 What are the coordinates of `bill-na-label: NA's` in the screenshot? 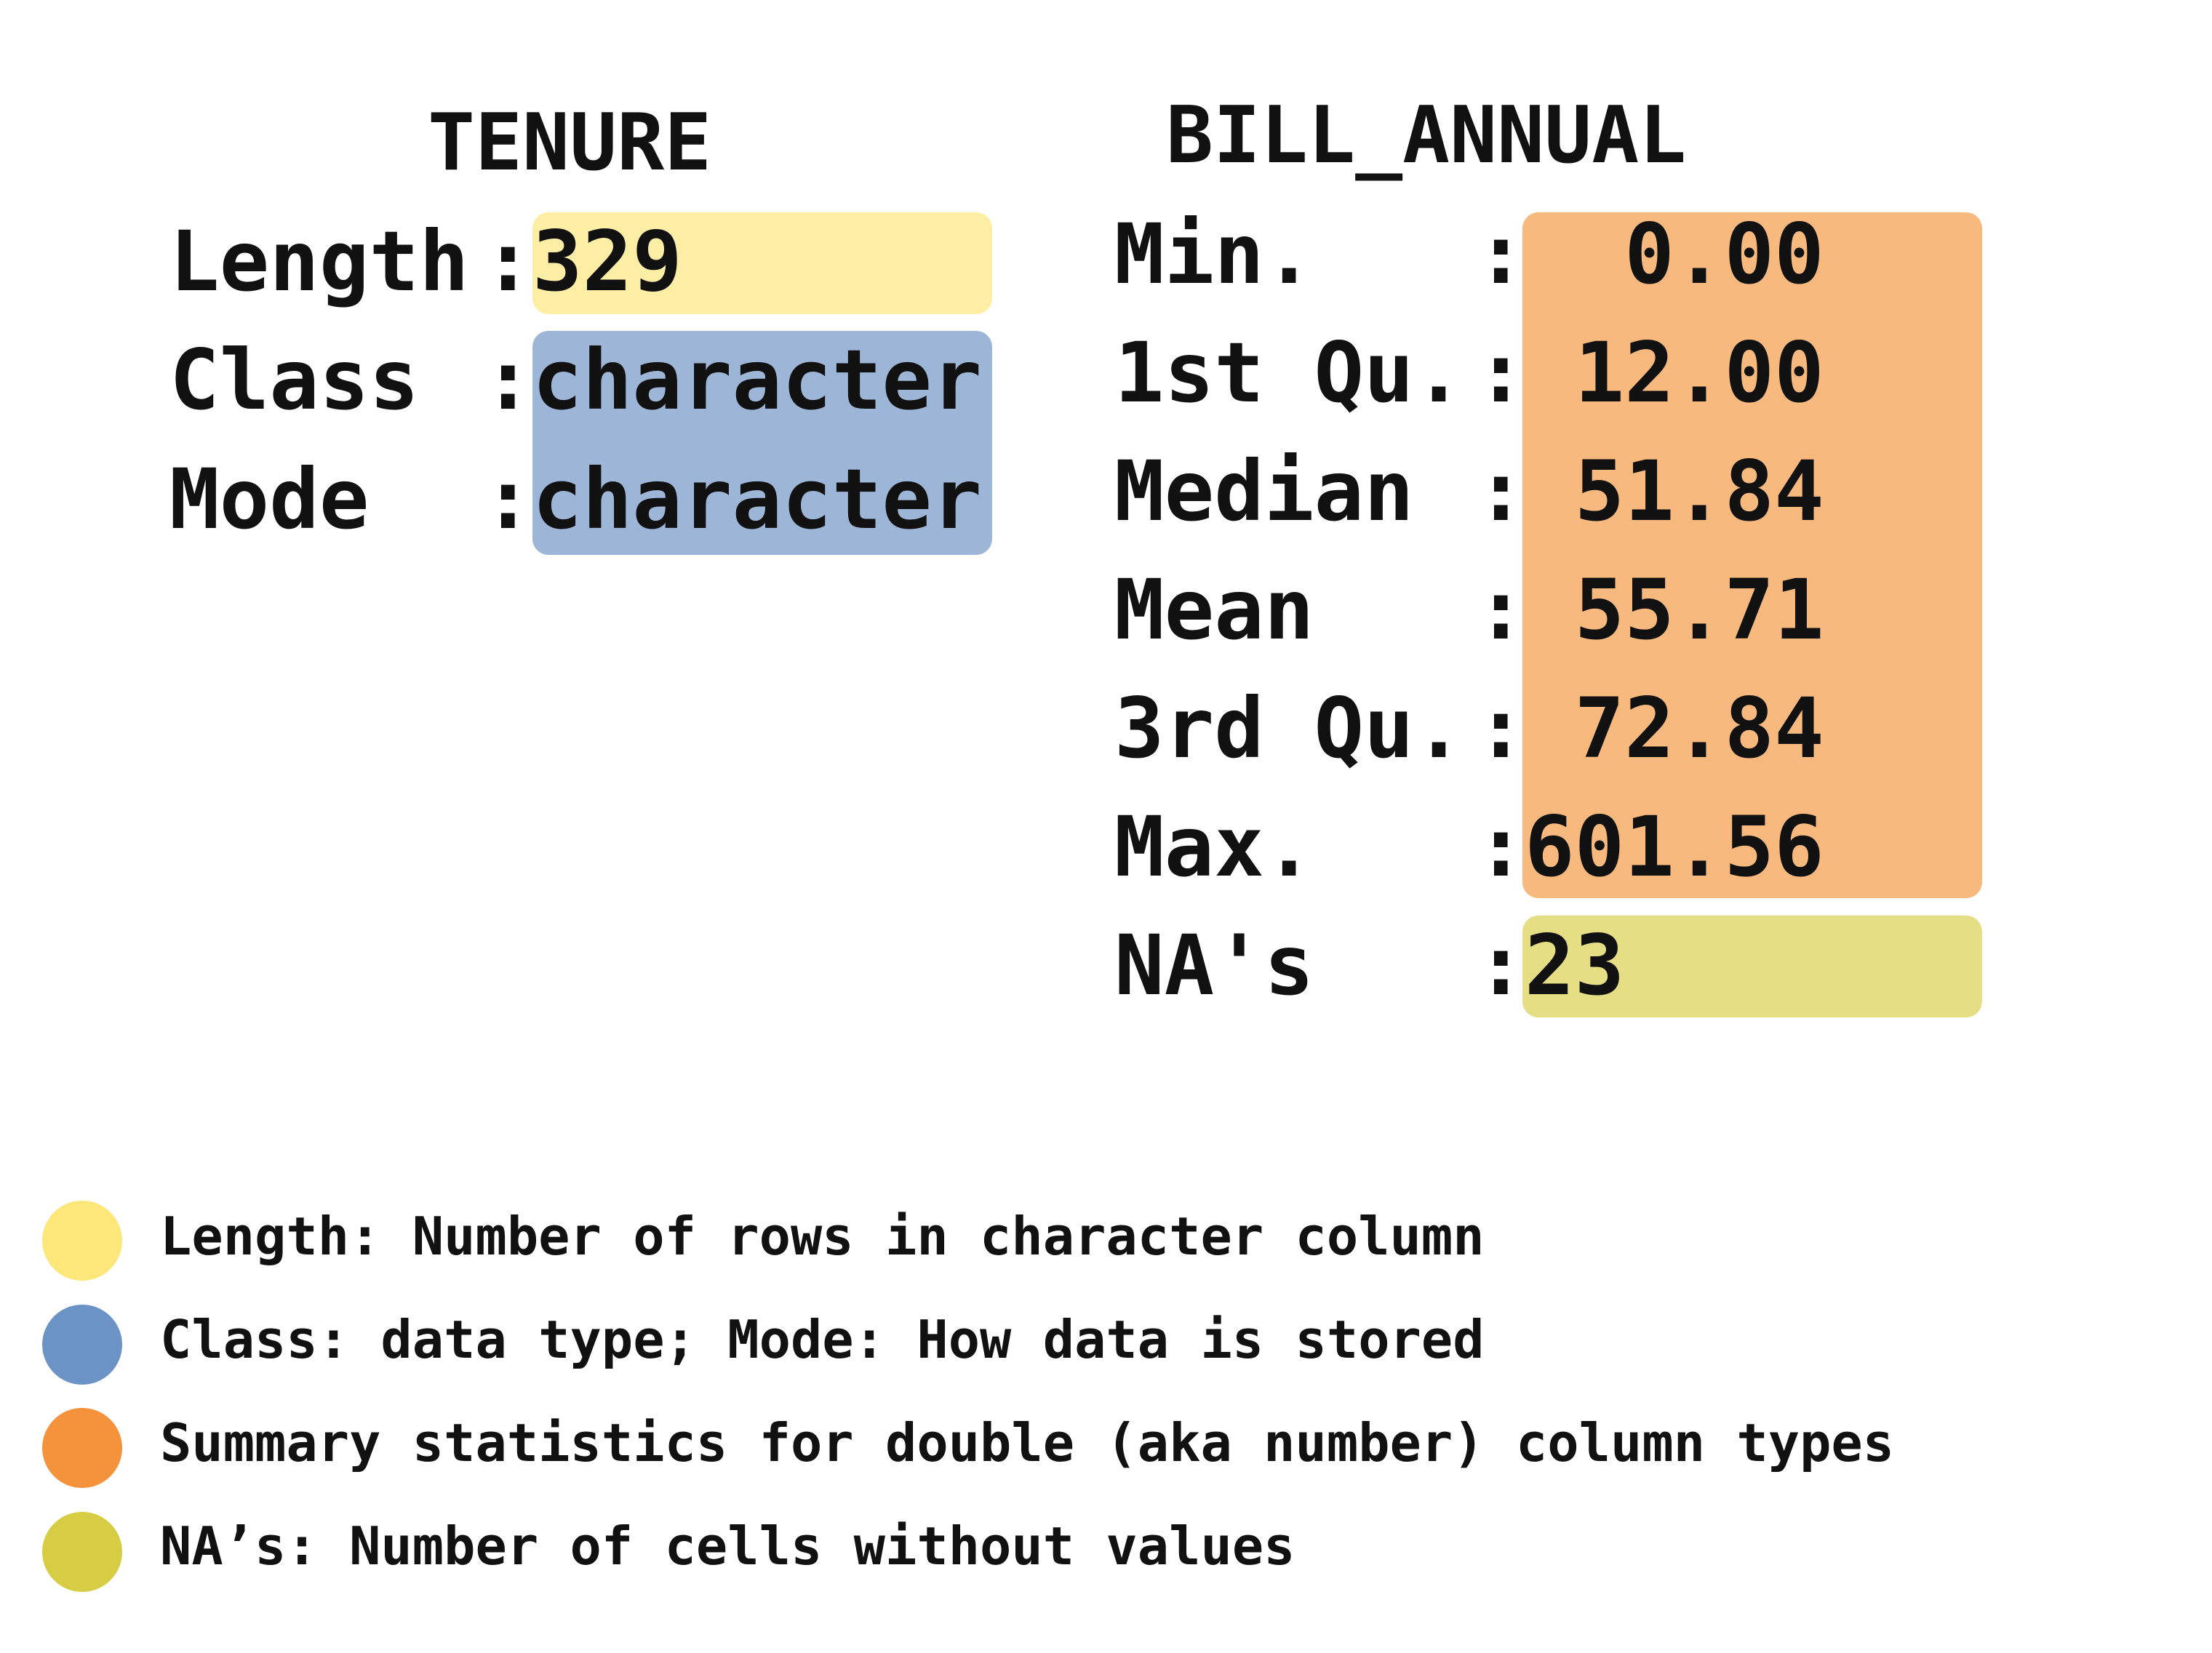 It's located at (1289, 965).